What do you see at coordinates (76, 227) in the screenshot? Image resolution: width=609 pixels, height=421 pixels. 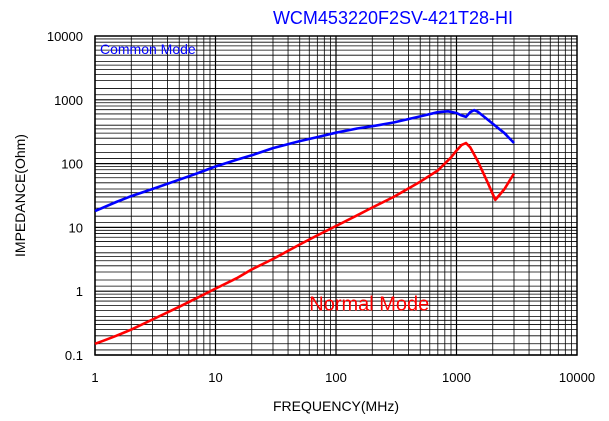 I see `y-tick-label: 10` at bounding box center [76, 227].